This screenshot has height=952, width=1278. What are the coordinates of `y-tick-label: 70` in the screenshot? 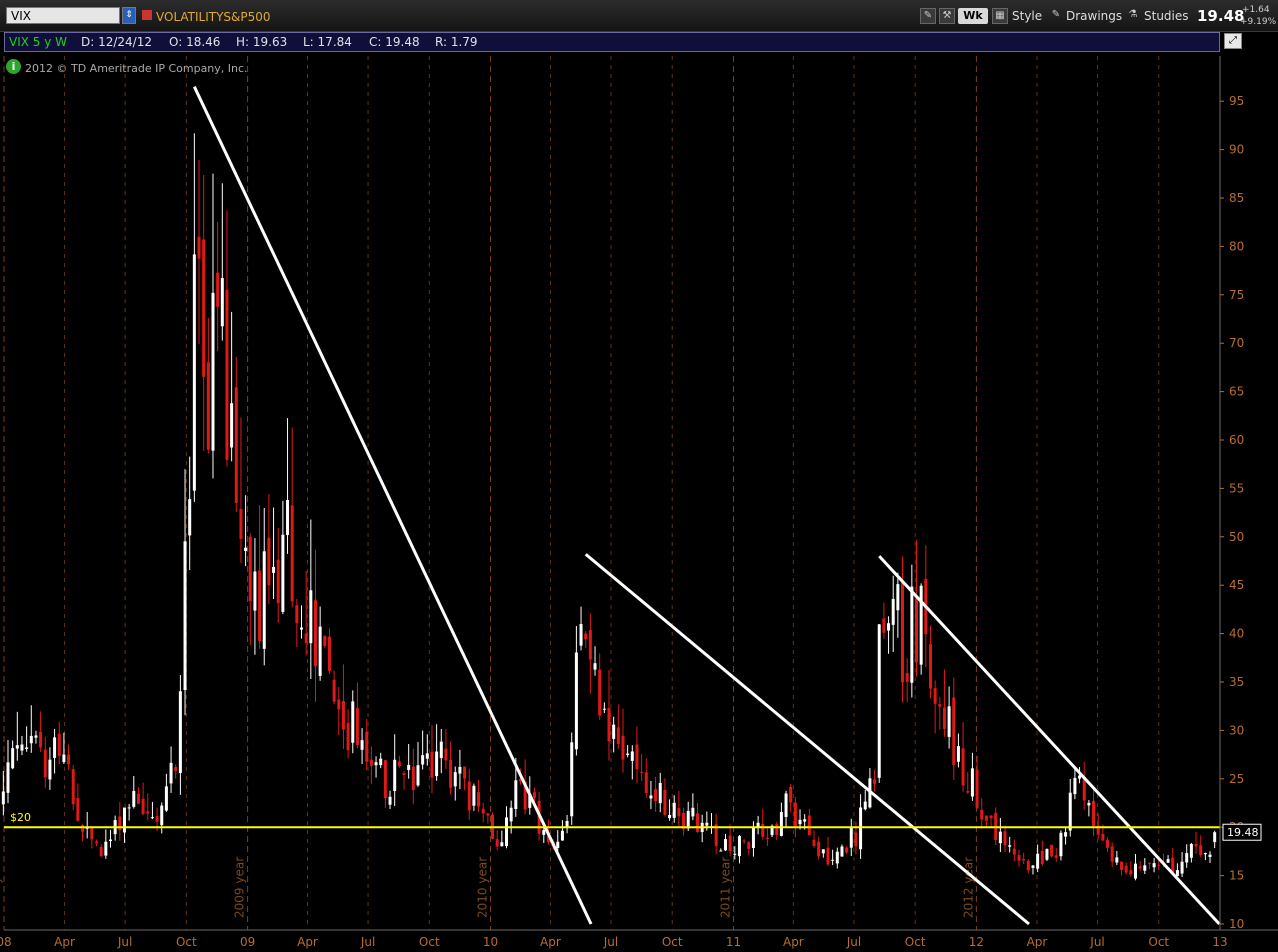 It's located at (1236, 343).